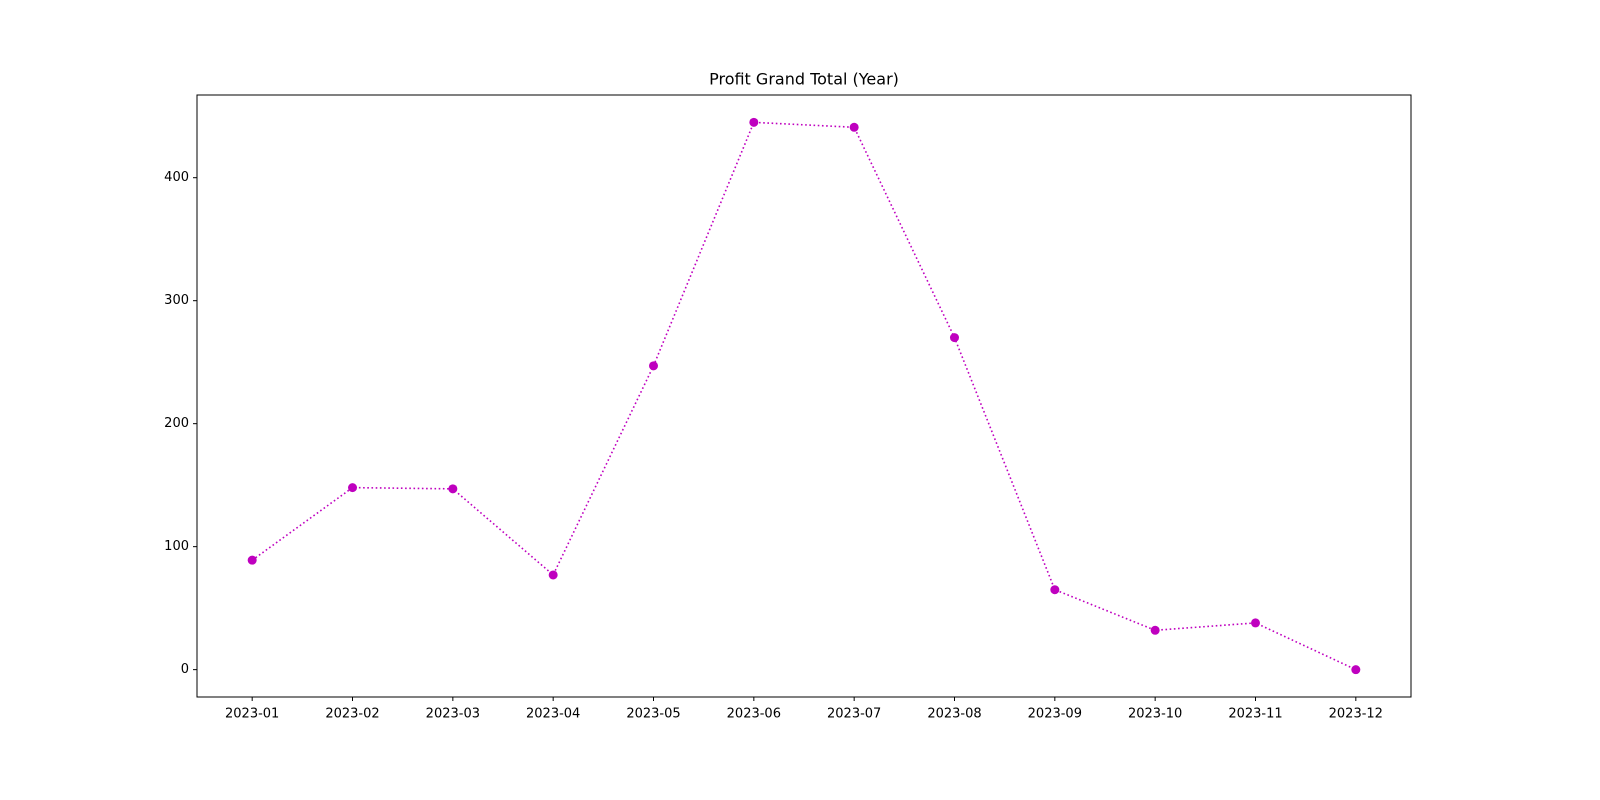  What do you see at coordinates (553, 714) in the screenshot?
I see `x-tick-label: 2023-04` at bounding box center [553, 714].